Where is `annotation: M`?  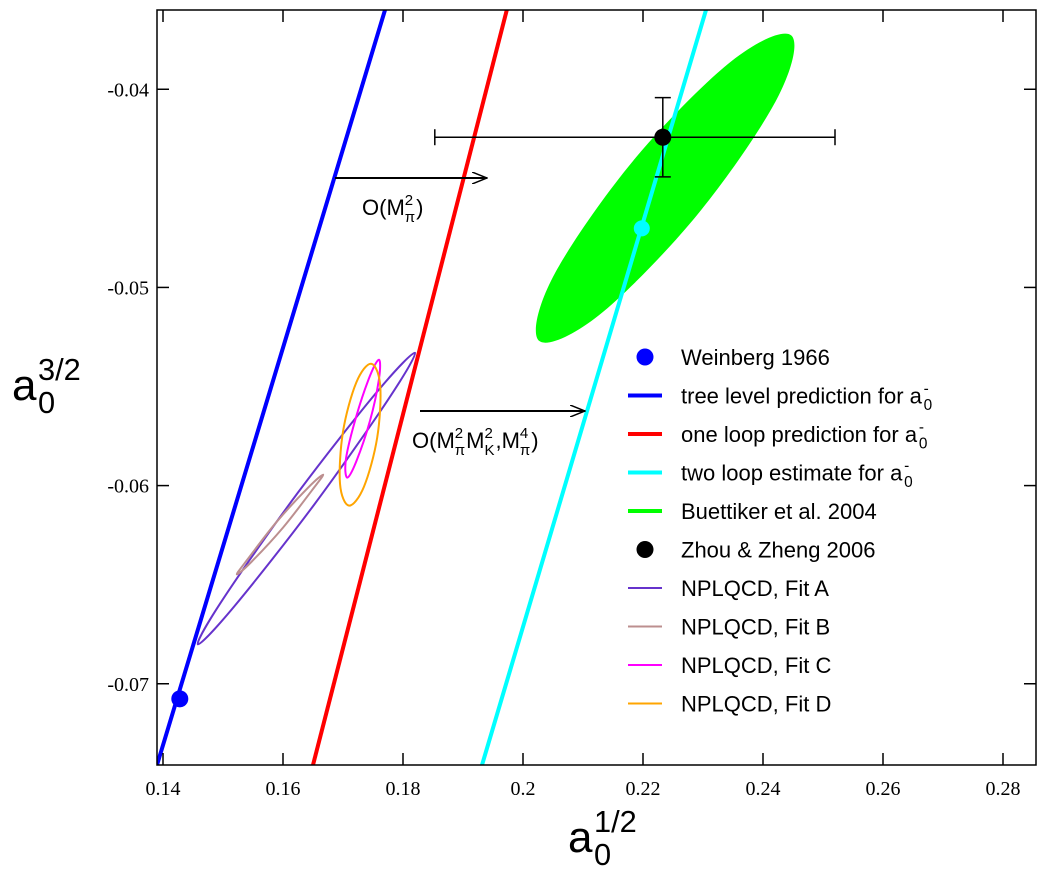 annotation: M is located at coordinates (475, 440).